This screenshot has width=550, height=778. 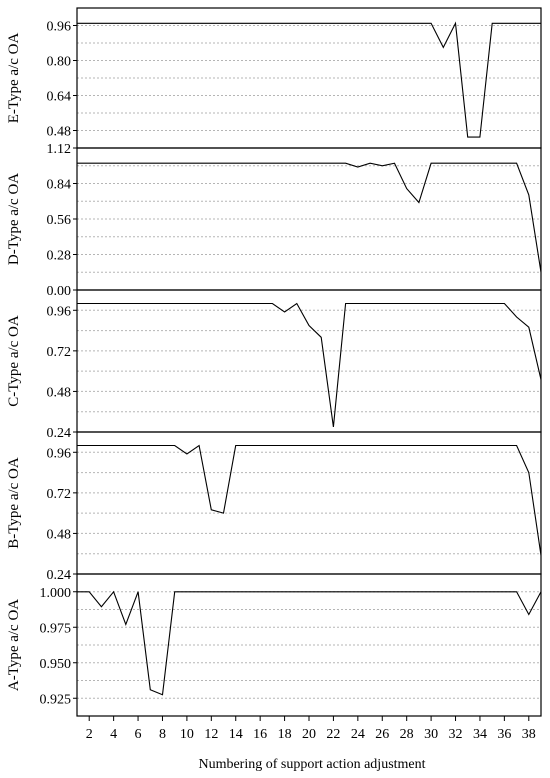 I want to click on x-tick-label: 28, so click(x=407, y=734).